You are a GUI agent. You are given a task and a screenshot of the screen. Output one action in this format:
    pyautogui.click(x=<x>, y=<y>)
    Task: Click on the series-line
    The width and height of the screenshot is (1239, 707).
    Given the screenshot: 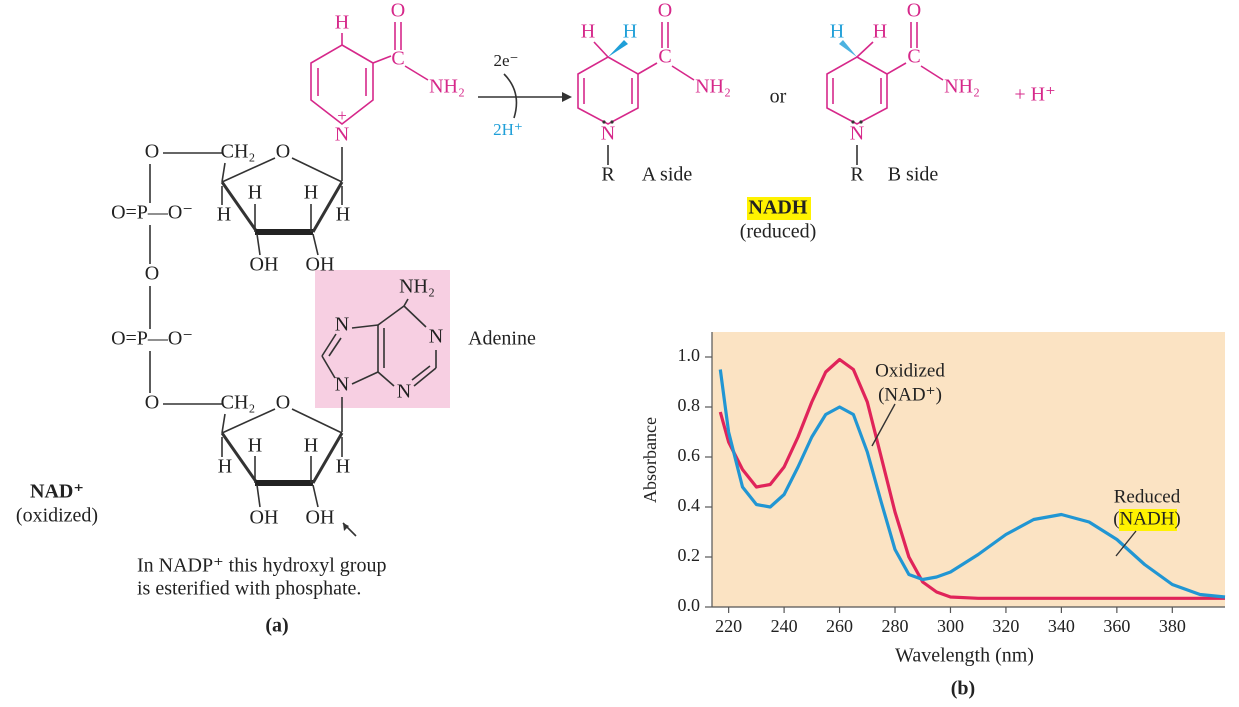 What is the action you would take?
    pyautogui.click(x=971, y=478)
    